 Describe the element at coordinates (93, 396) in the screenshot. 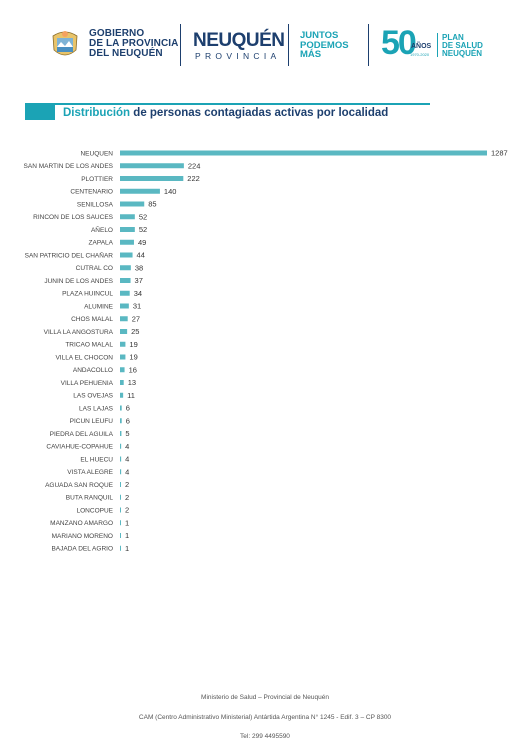

I see `category-label: LAS OVEJAS` at that location.